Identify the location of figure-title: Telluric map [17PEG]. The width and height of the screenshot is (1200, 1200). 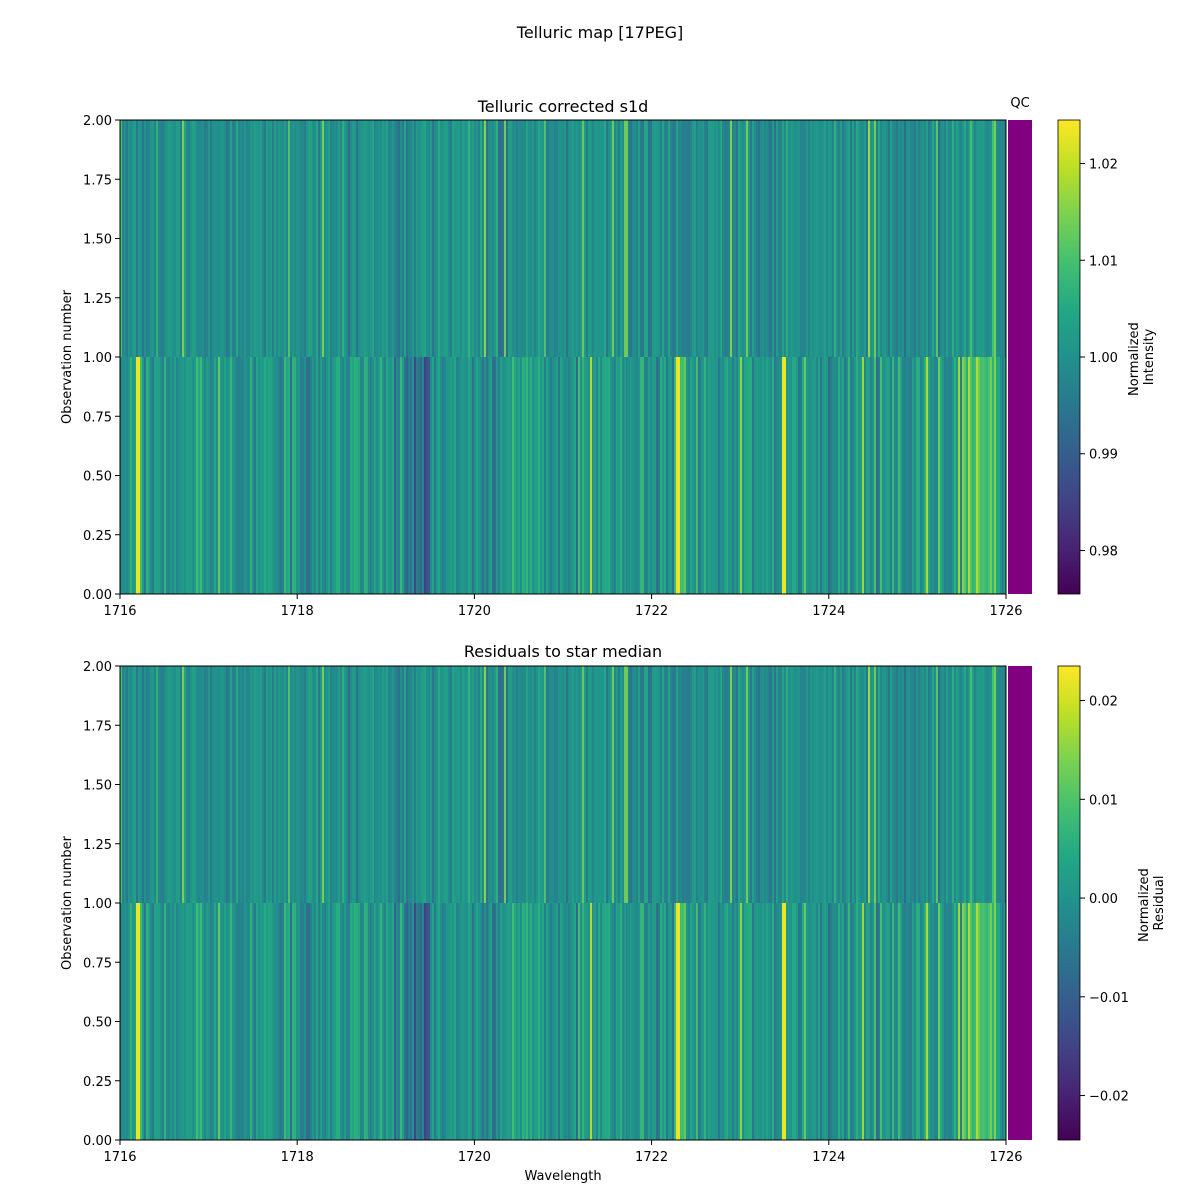
(599, 32).